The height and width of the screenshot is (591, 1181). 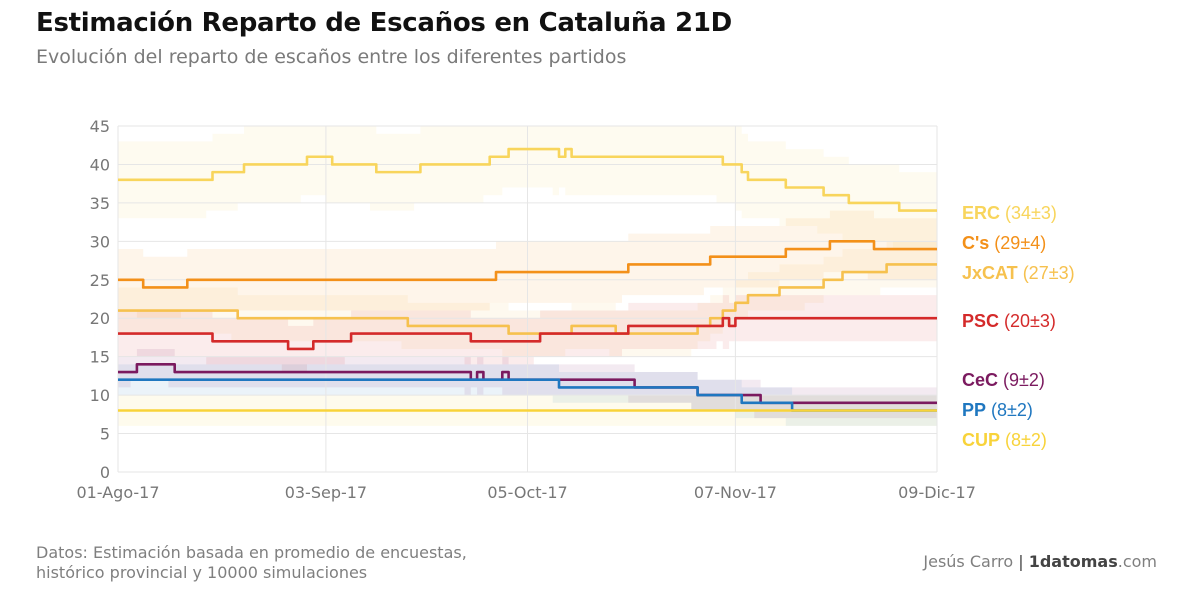 I want to click on x-tick-label: 09-Dic-17, so click(x=937, y=492).